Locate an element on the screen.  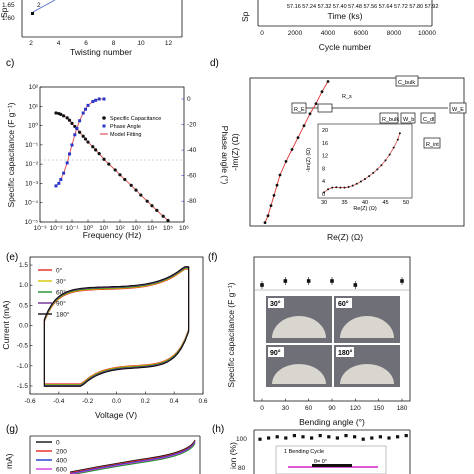
tl-data-point is located at coordinates (32, 13).